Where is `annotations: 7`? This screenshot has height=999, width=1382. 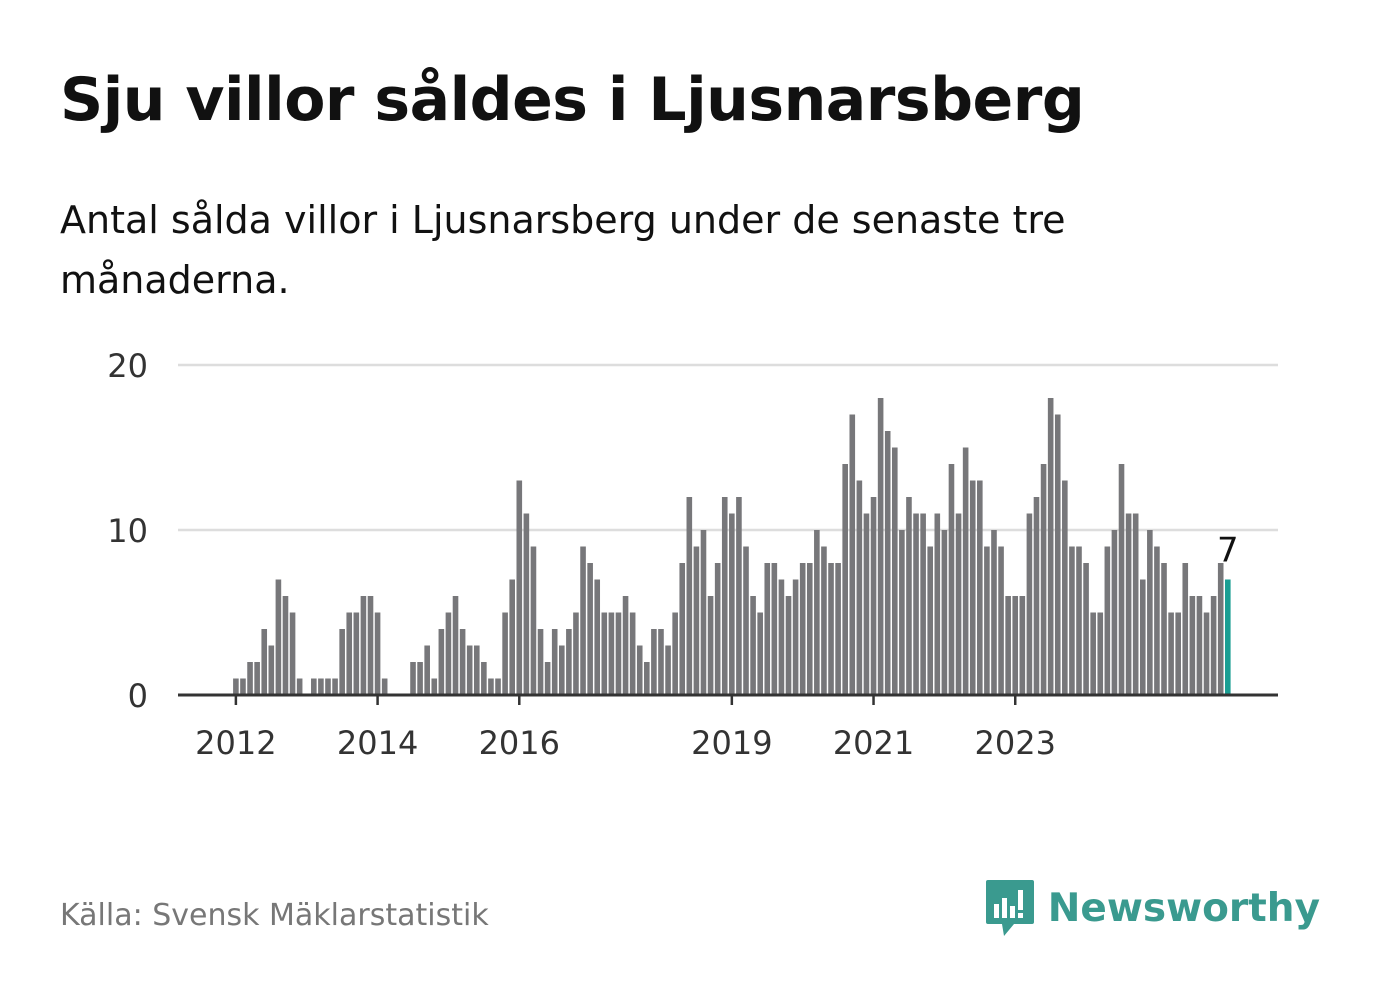
annotations: 7 is located at coordinates (1228, 551).